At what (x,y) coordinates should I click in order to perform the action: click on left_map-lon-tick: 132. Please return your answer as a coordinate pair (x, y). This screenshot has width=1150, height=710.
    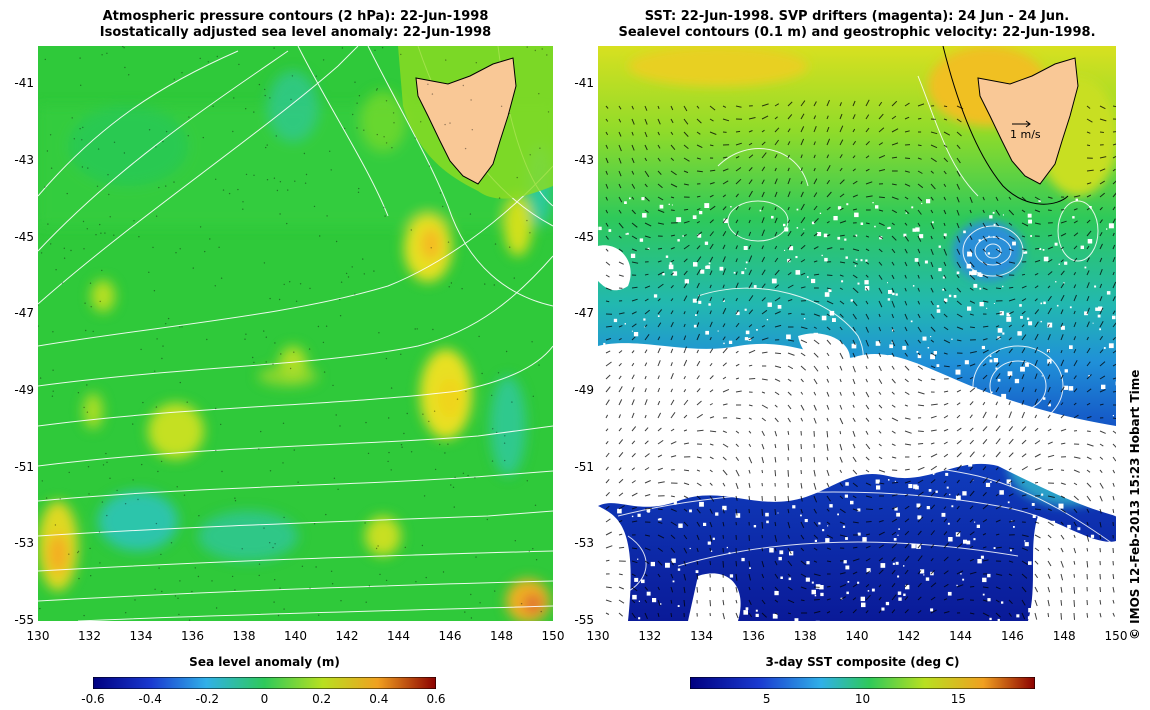
    Looking at the image, I should click on (89, 636).